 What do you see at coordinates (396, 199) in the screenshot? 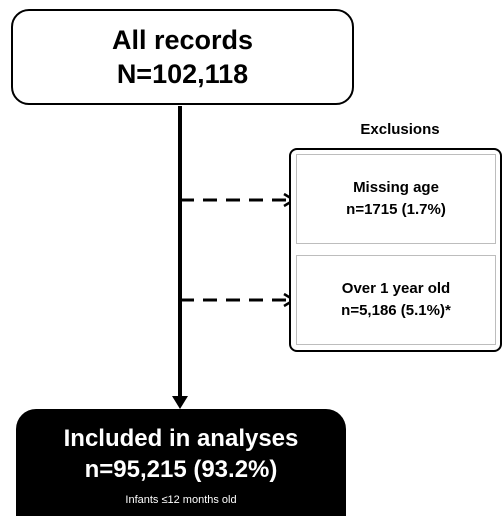
I see `exclusion-box-missing-age: Missing age n=1715 (1.7%)` at bounding box center [396, 199].